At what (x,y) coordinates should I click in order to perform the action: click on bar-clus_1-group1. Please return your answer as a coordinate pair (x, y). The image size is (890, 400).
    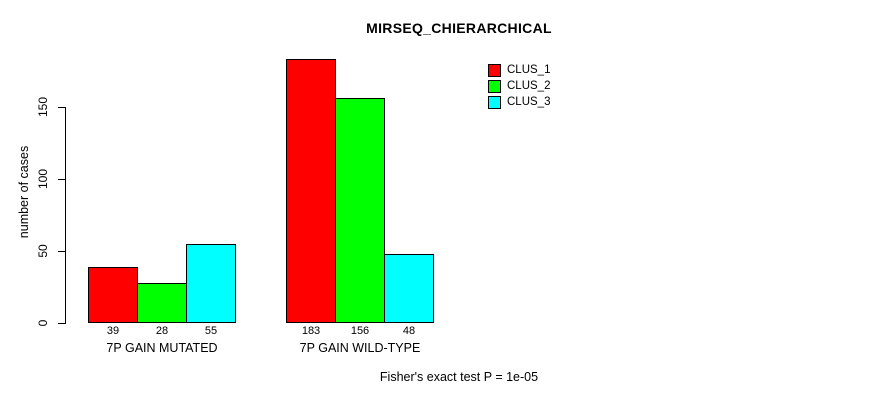
    Looking at the image, I should click on (113, 295).